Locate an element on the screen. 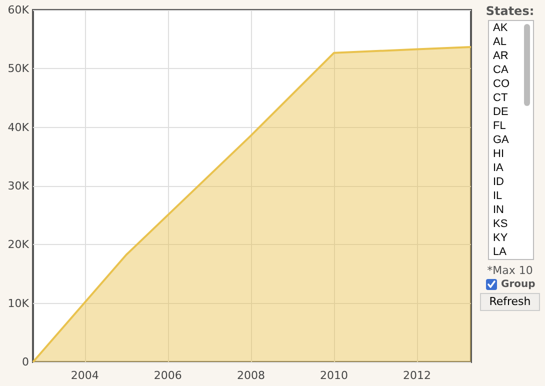 The height and width of the screenshot is (386, 545). y-tick-label: 40K is located at coordinates (19, 127).